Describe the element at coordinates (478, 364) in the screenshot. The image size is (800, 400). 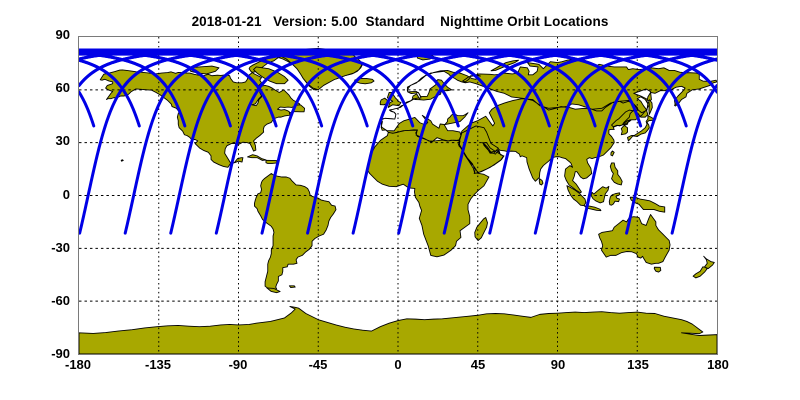
I see `x-tick-label: 45` at that location.